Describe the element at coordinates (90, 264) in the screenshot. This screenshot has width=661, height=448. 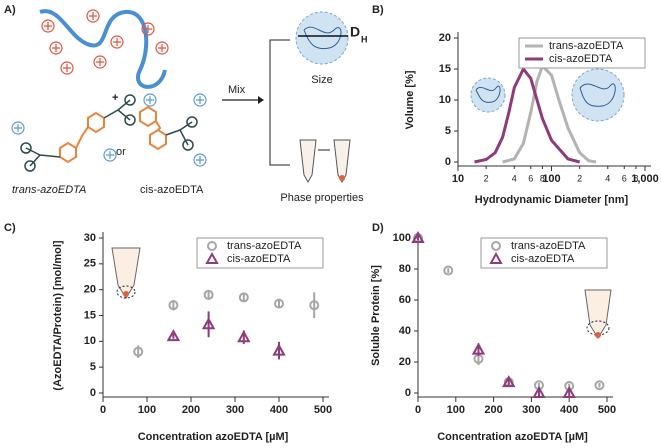
I see `y-tick-label: 25` at that location.